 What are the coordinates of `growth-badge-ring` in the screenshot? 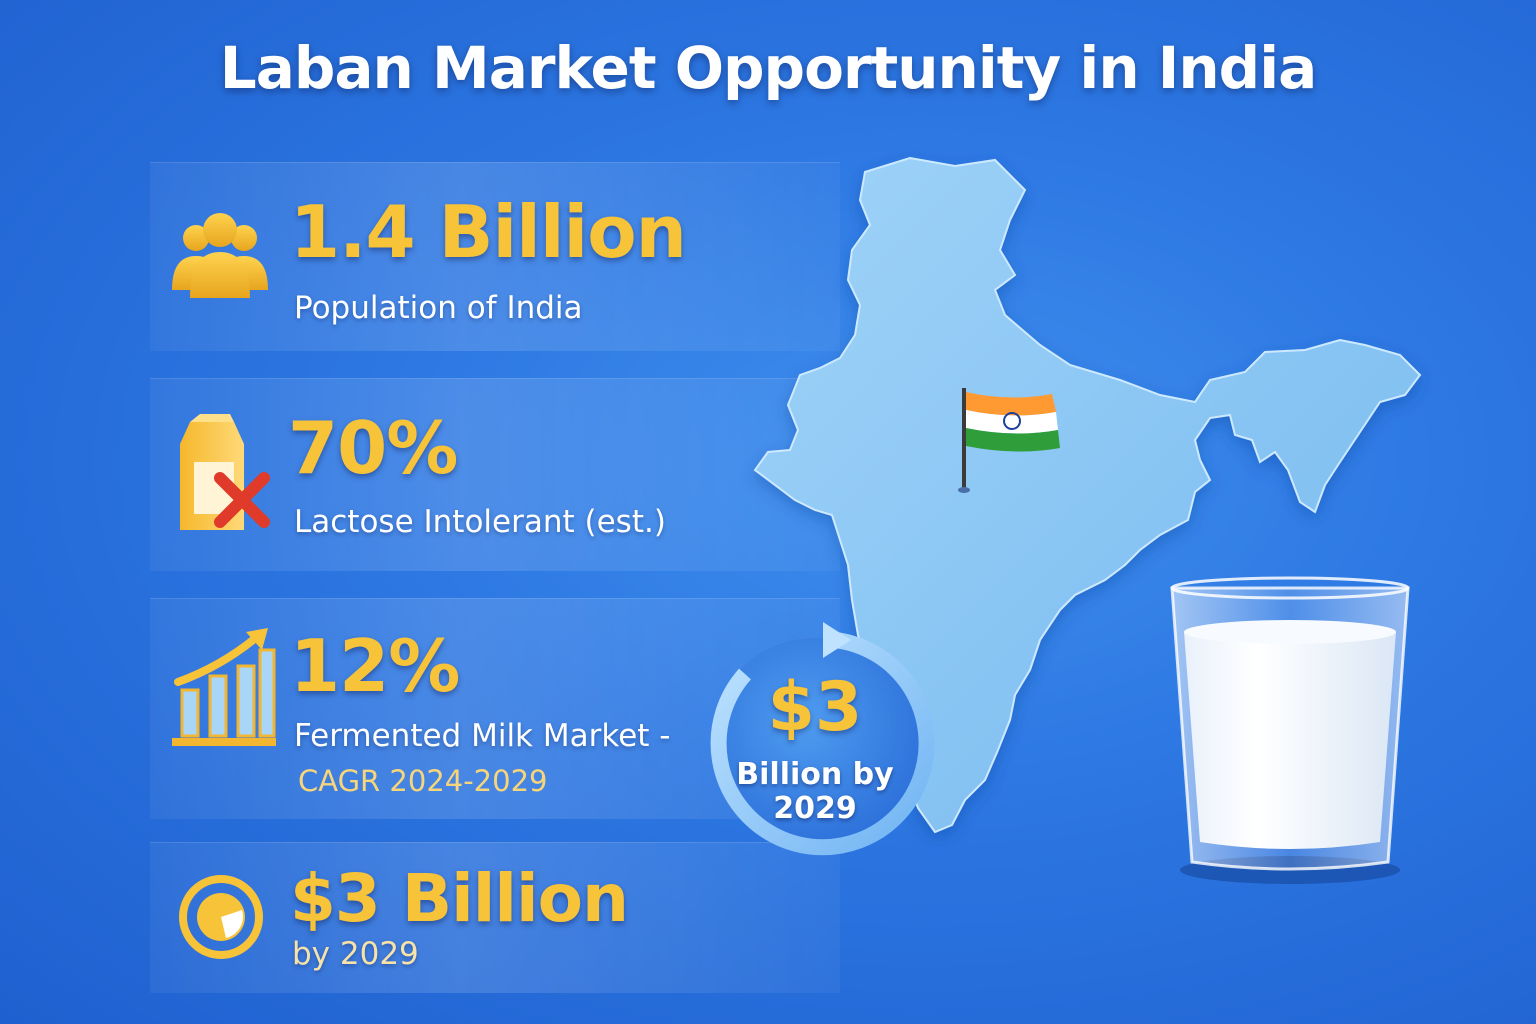 It's located at (822, 739).